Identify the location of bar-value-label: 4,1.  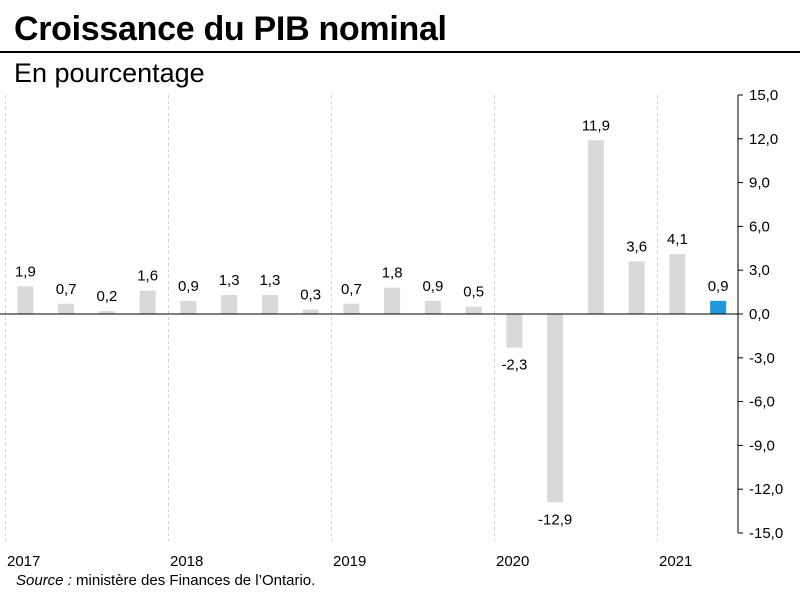
(677, 239).